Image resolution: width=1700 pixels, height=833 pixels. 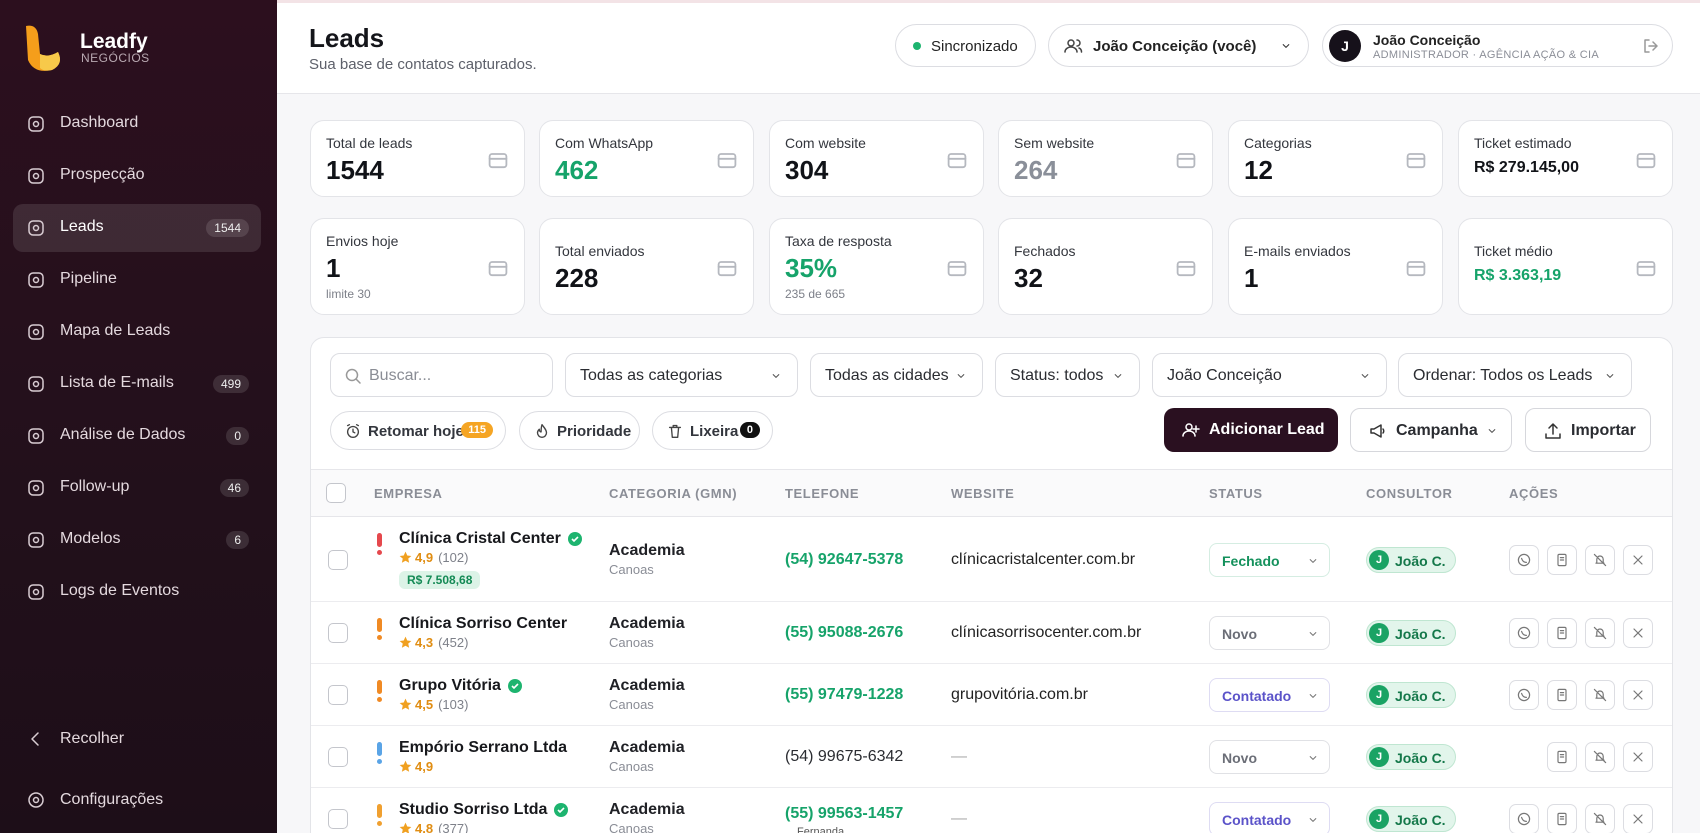 I want to click on review-count: (103), so click(x=453, y=704).